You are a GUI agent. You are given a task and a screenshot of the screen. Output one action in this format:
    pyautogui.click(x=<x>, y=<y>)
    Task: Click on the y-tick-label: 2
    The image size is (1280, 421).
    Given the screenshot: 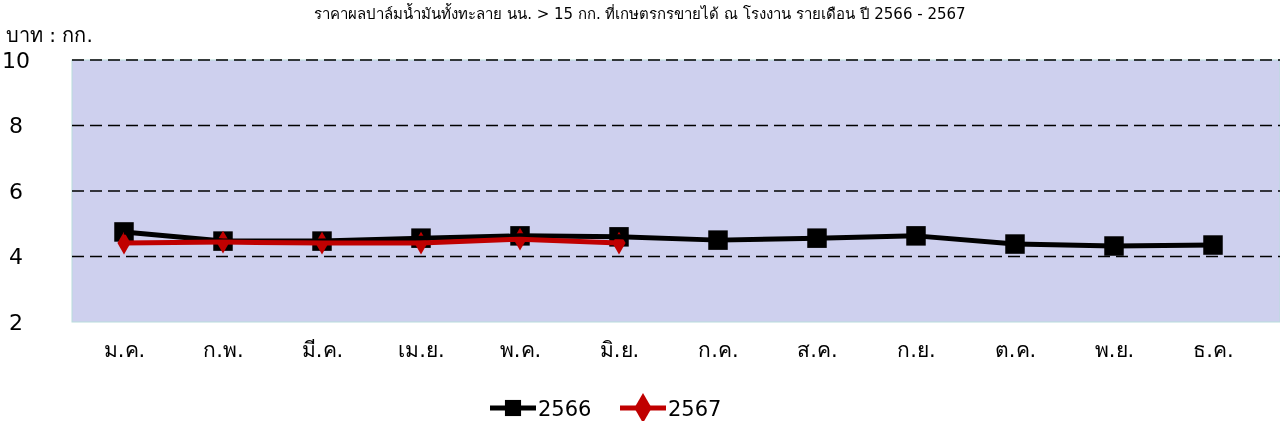 What is the action you would take?
    pyautogui.click(x=16, y=322)
    